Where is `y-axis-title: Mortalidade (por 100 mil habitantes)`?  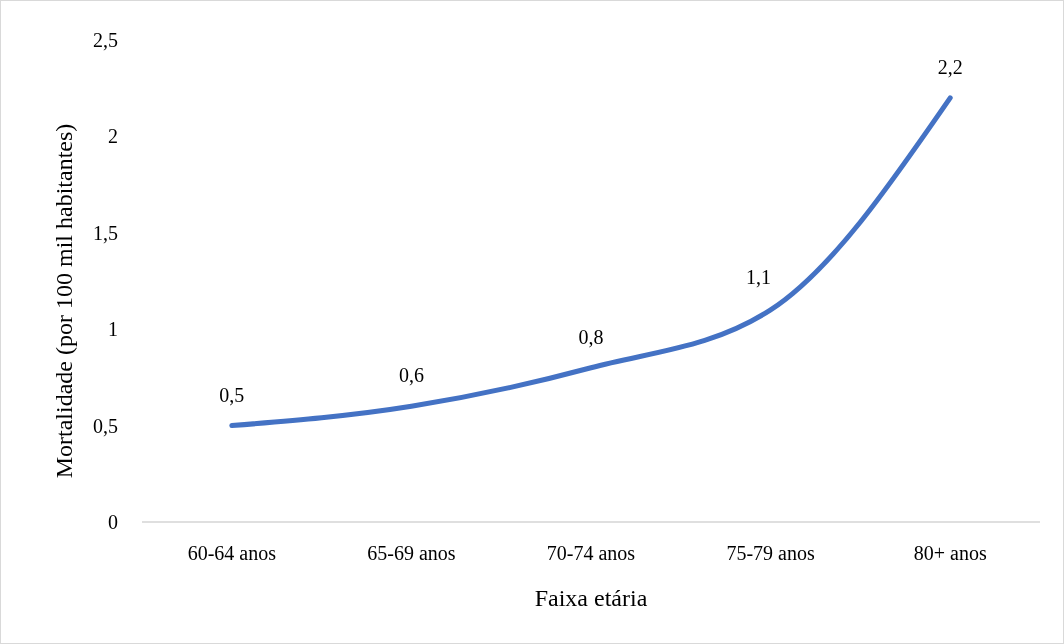 y-axis-title: Mortalidade (por 100 mil habitantes) is located at coordinates (64, 301).